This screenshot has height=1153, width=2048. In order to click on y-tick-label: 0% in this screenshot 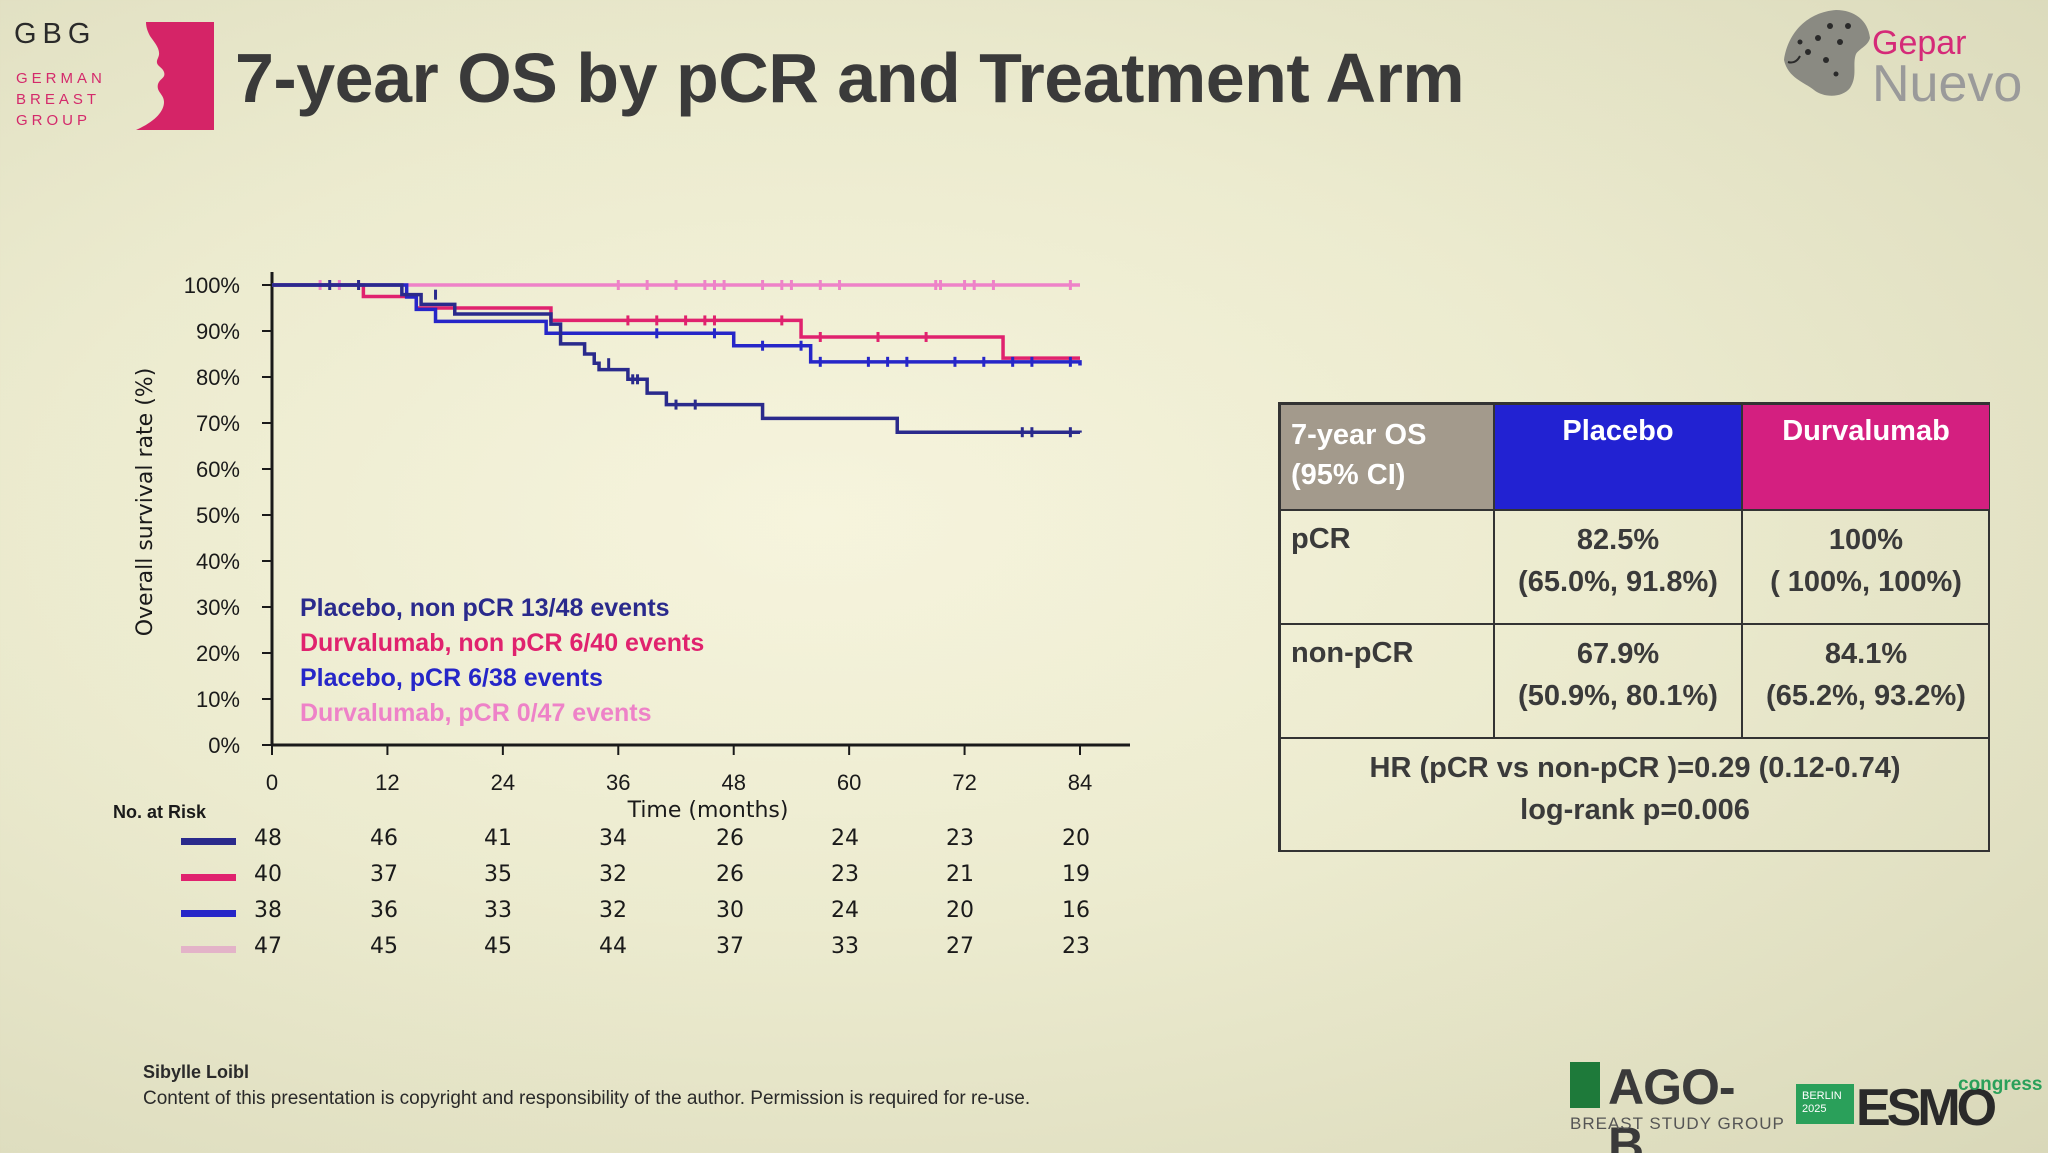, I will do `click(224, 745)`.